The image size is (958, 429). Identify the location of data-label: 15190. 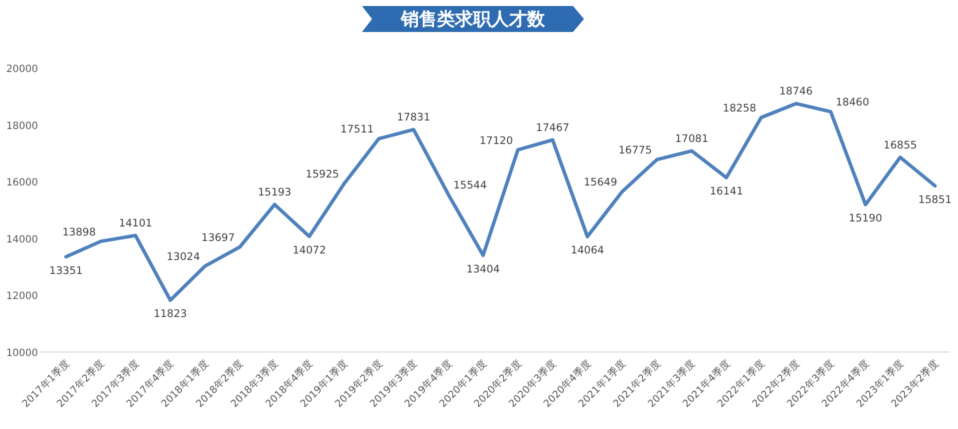
(865, 218).